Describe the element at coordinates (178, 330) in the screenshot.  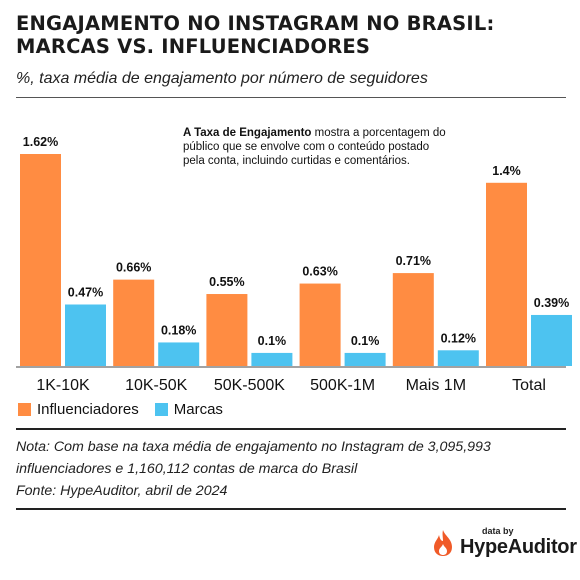
I see `data-label-brands-1: 0.18%` at that location.